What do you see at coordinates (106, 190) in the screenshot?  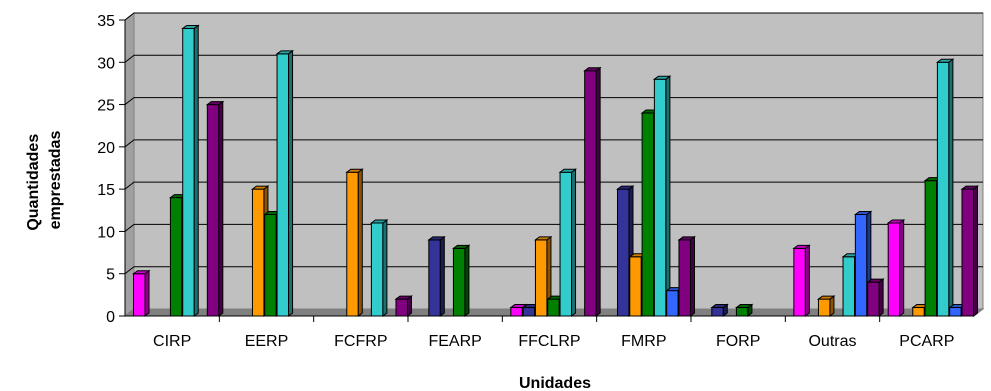 I see `y-tick-label: 15` at bounding box center [106, 190].